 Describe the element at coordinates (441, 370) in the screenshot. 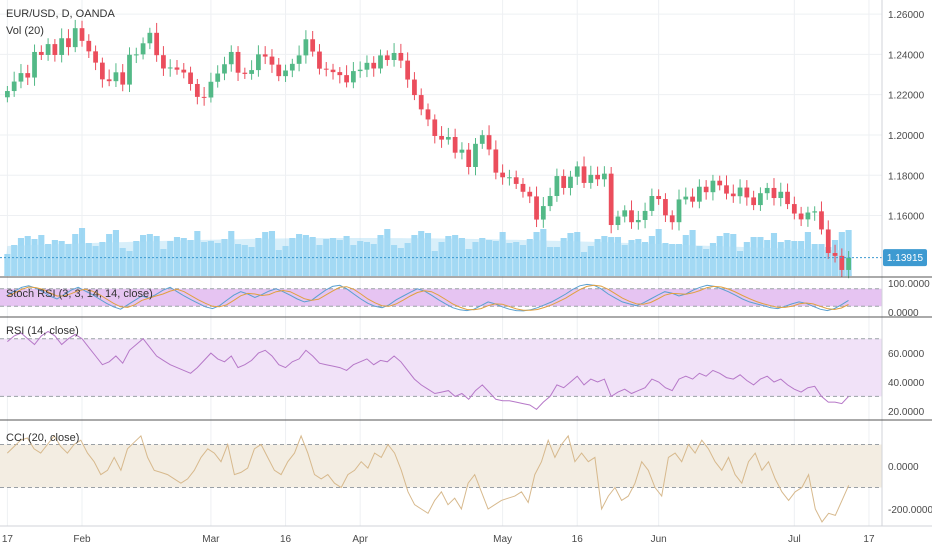

I see `rsi-pane` at that location.